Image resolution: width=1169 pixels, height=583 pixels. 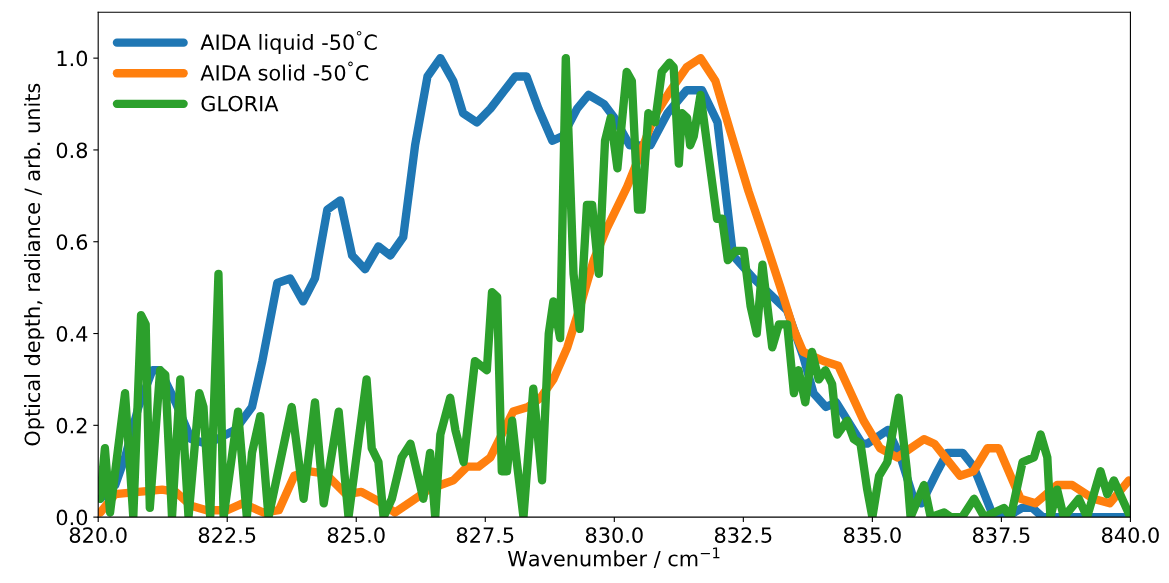 What do you see at coordinates (743, 535) in the screenshot?
I see `x-tick-label: 832.5` at bounding box center [743, 535].